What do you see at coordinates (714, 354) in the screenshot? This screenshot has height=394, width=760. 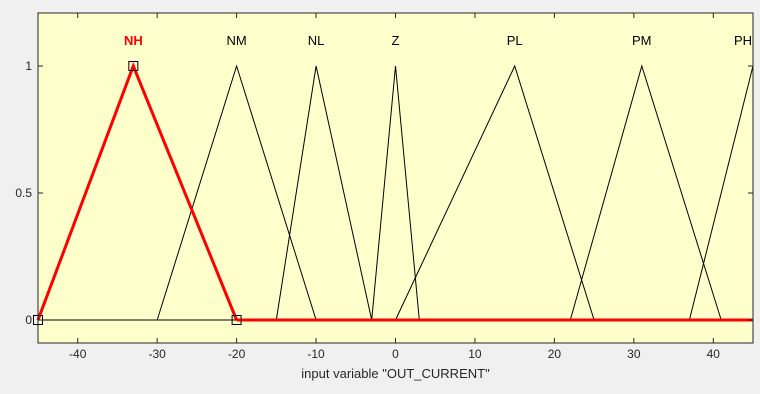 I see `x-tick-label: 40` at bounding box center [714, 354].